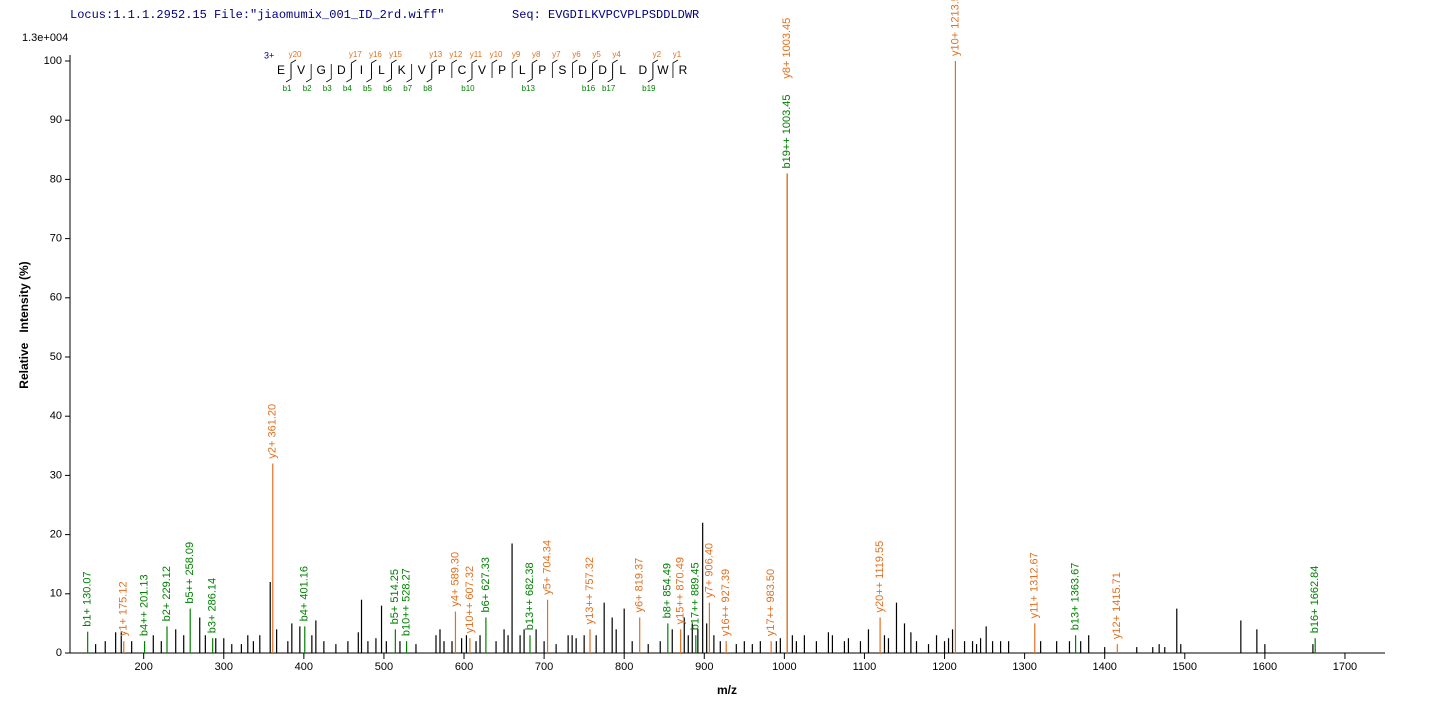  What do you see at coordinates (704, 667) in the screenshot?
I see `x-tick-label: 900` at bounding box center [704, 667].